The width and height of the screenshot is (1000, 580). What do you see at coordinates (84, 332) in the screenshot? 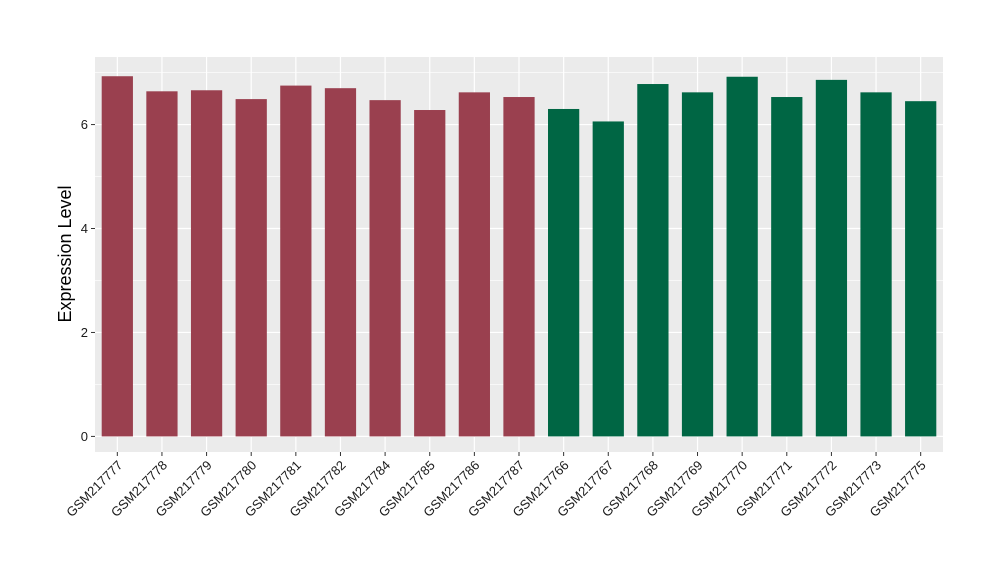
I see `y-tick-label: 2` at bounding box center [84, 332].